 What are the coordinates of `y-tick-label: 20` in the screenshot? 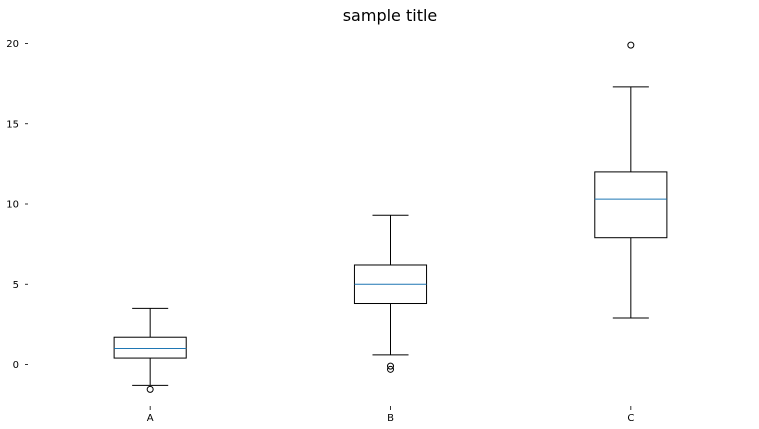 It's located at (12, 44).